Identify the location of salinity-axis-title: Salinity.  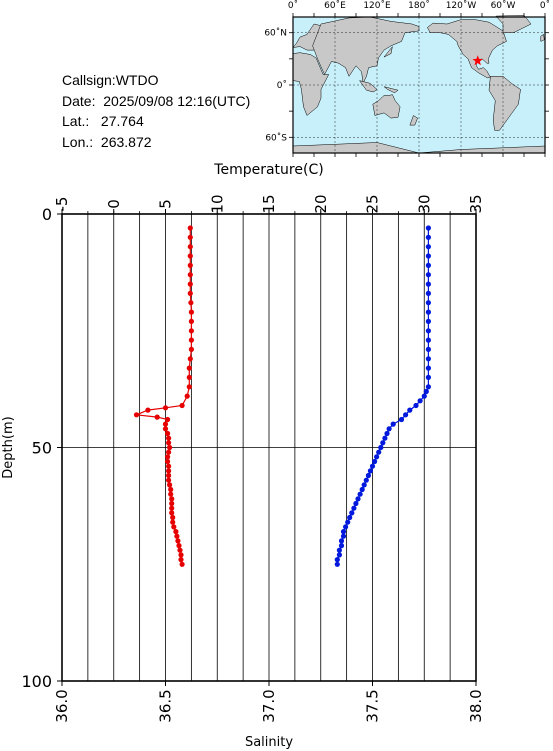
(269, 742).